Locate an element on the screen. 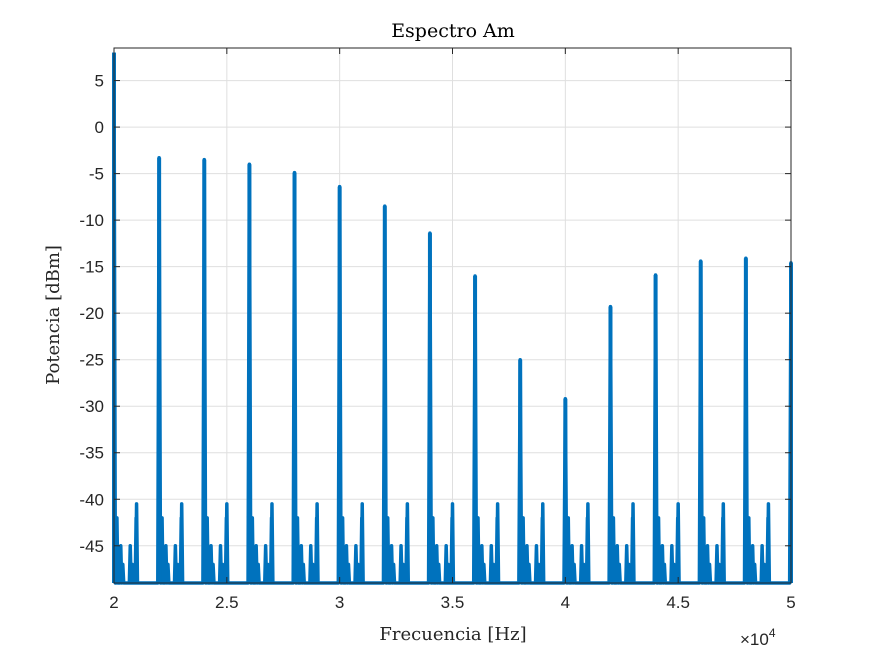 This screenshot has height=656, width=875. y-axis-label: Potencia [dBm] is located at coordinates (53, 315).